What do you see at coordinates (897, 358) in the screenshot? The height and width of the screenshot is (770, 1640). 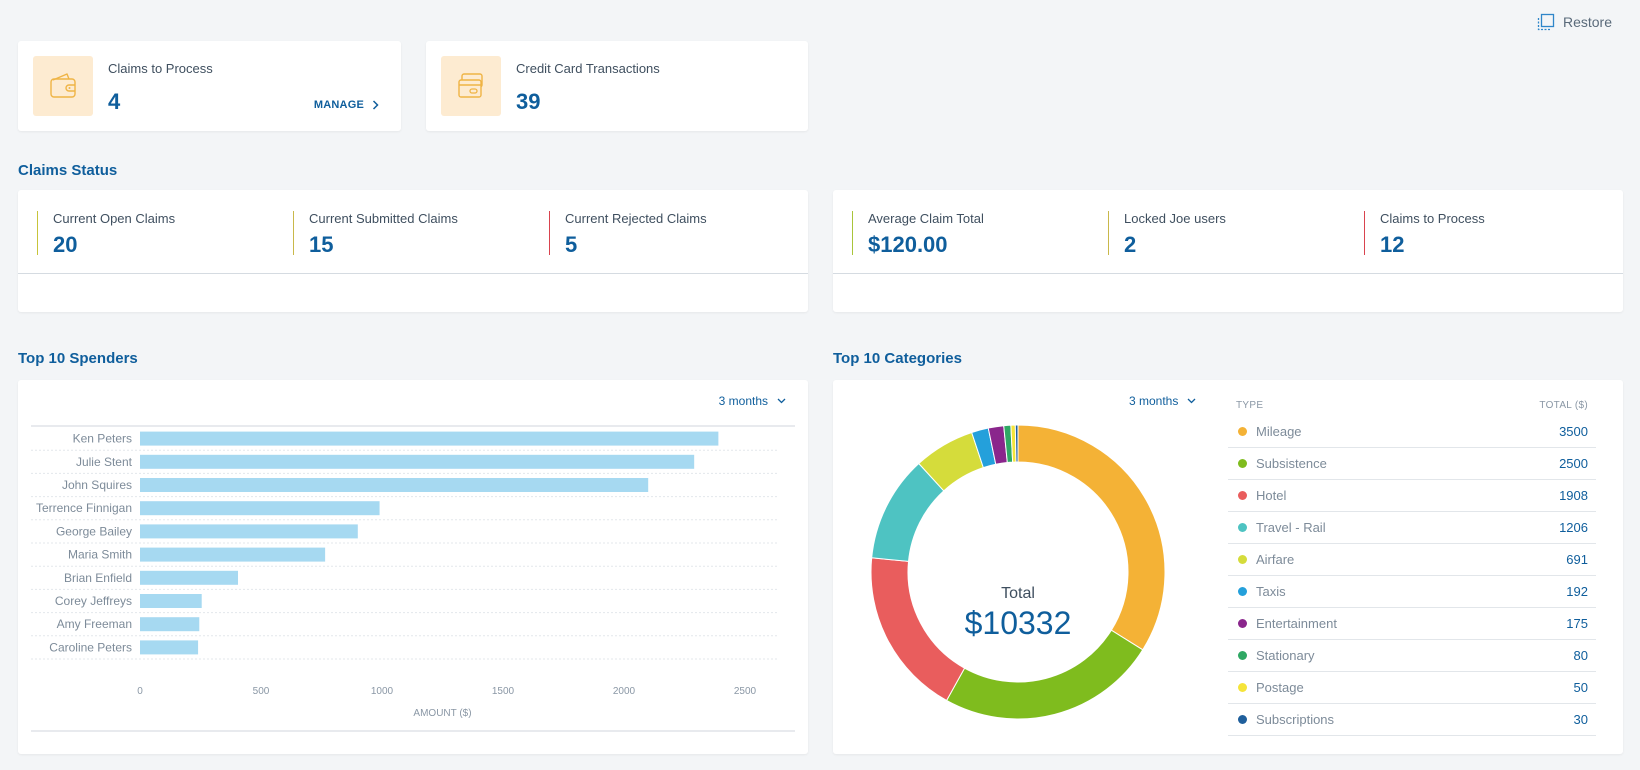 I see `top-categories-title: Top 10 Categories` at bounding box center [897, 358].